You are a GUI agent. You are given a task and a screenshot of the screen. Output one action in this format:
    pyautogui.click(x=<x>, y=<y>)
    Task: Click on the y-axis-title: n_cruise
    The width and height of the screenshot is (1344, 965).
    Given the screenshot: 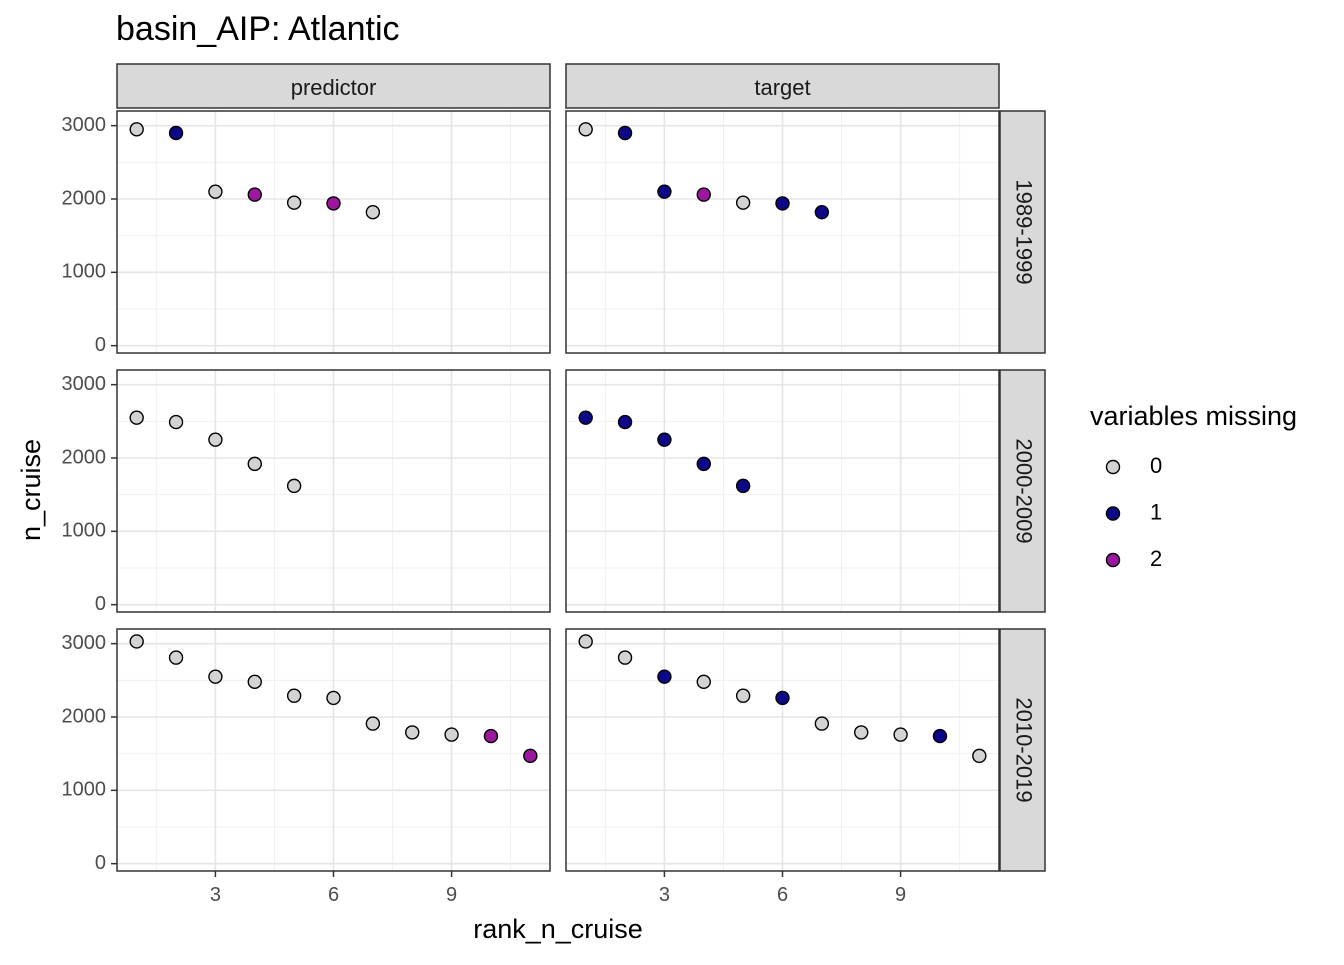 What is the action you would take?
    pyautogui.click(x=31, y=490)
    